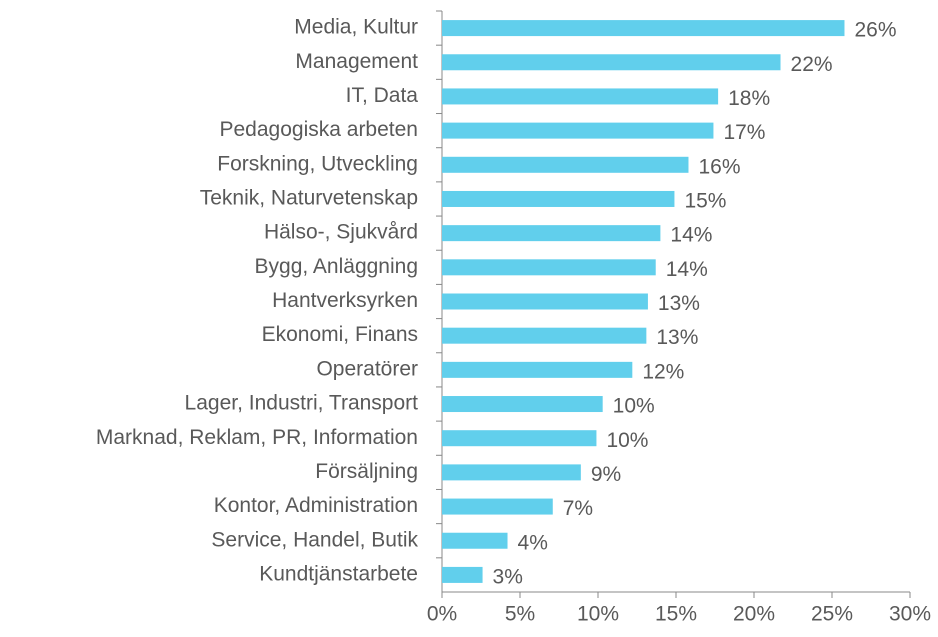 The image size is (938, 637). Describe the element at coordinates (338, 573) in the screenshot. I see `y-tick-label: Kundtjänstarbete` at that location.